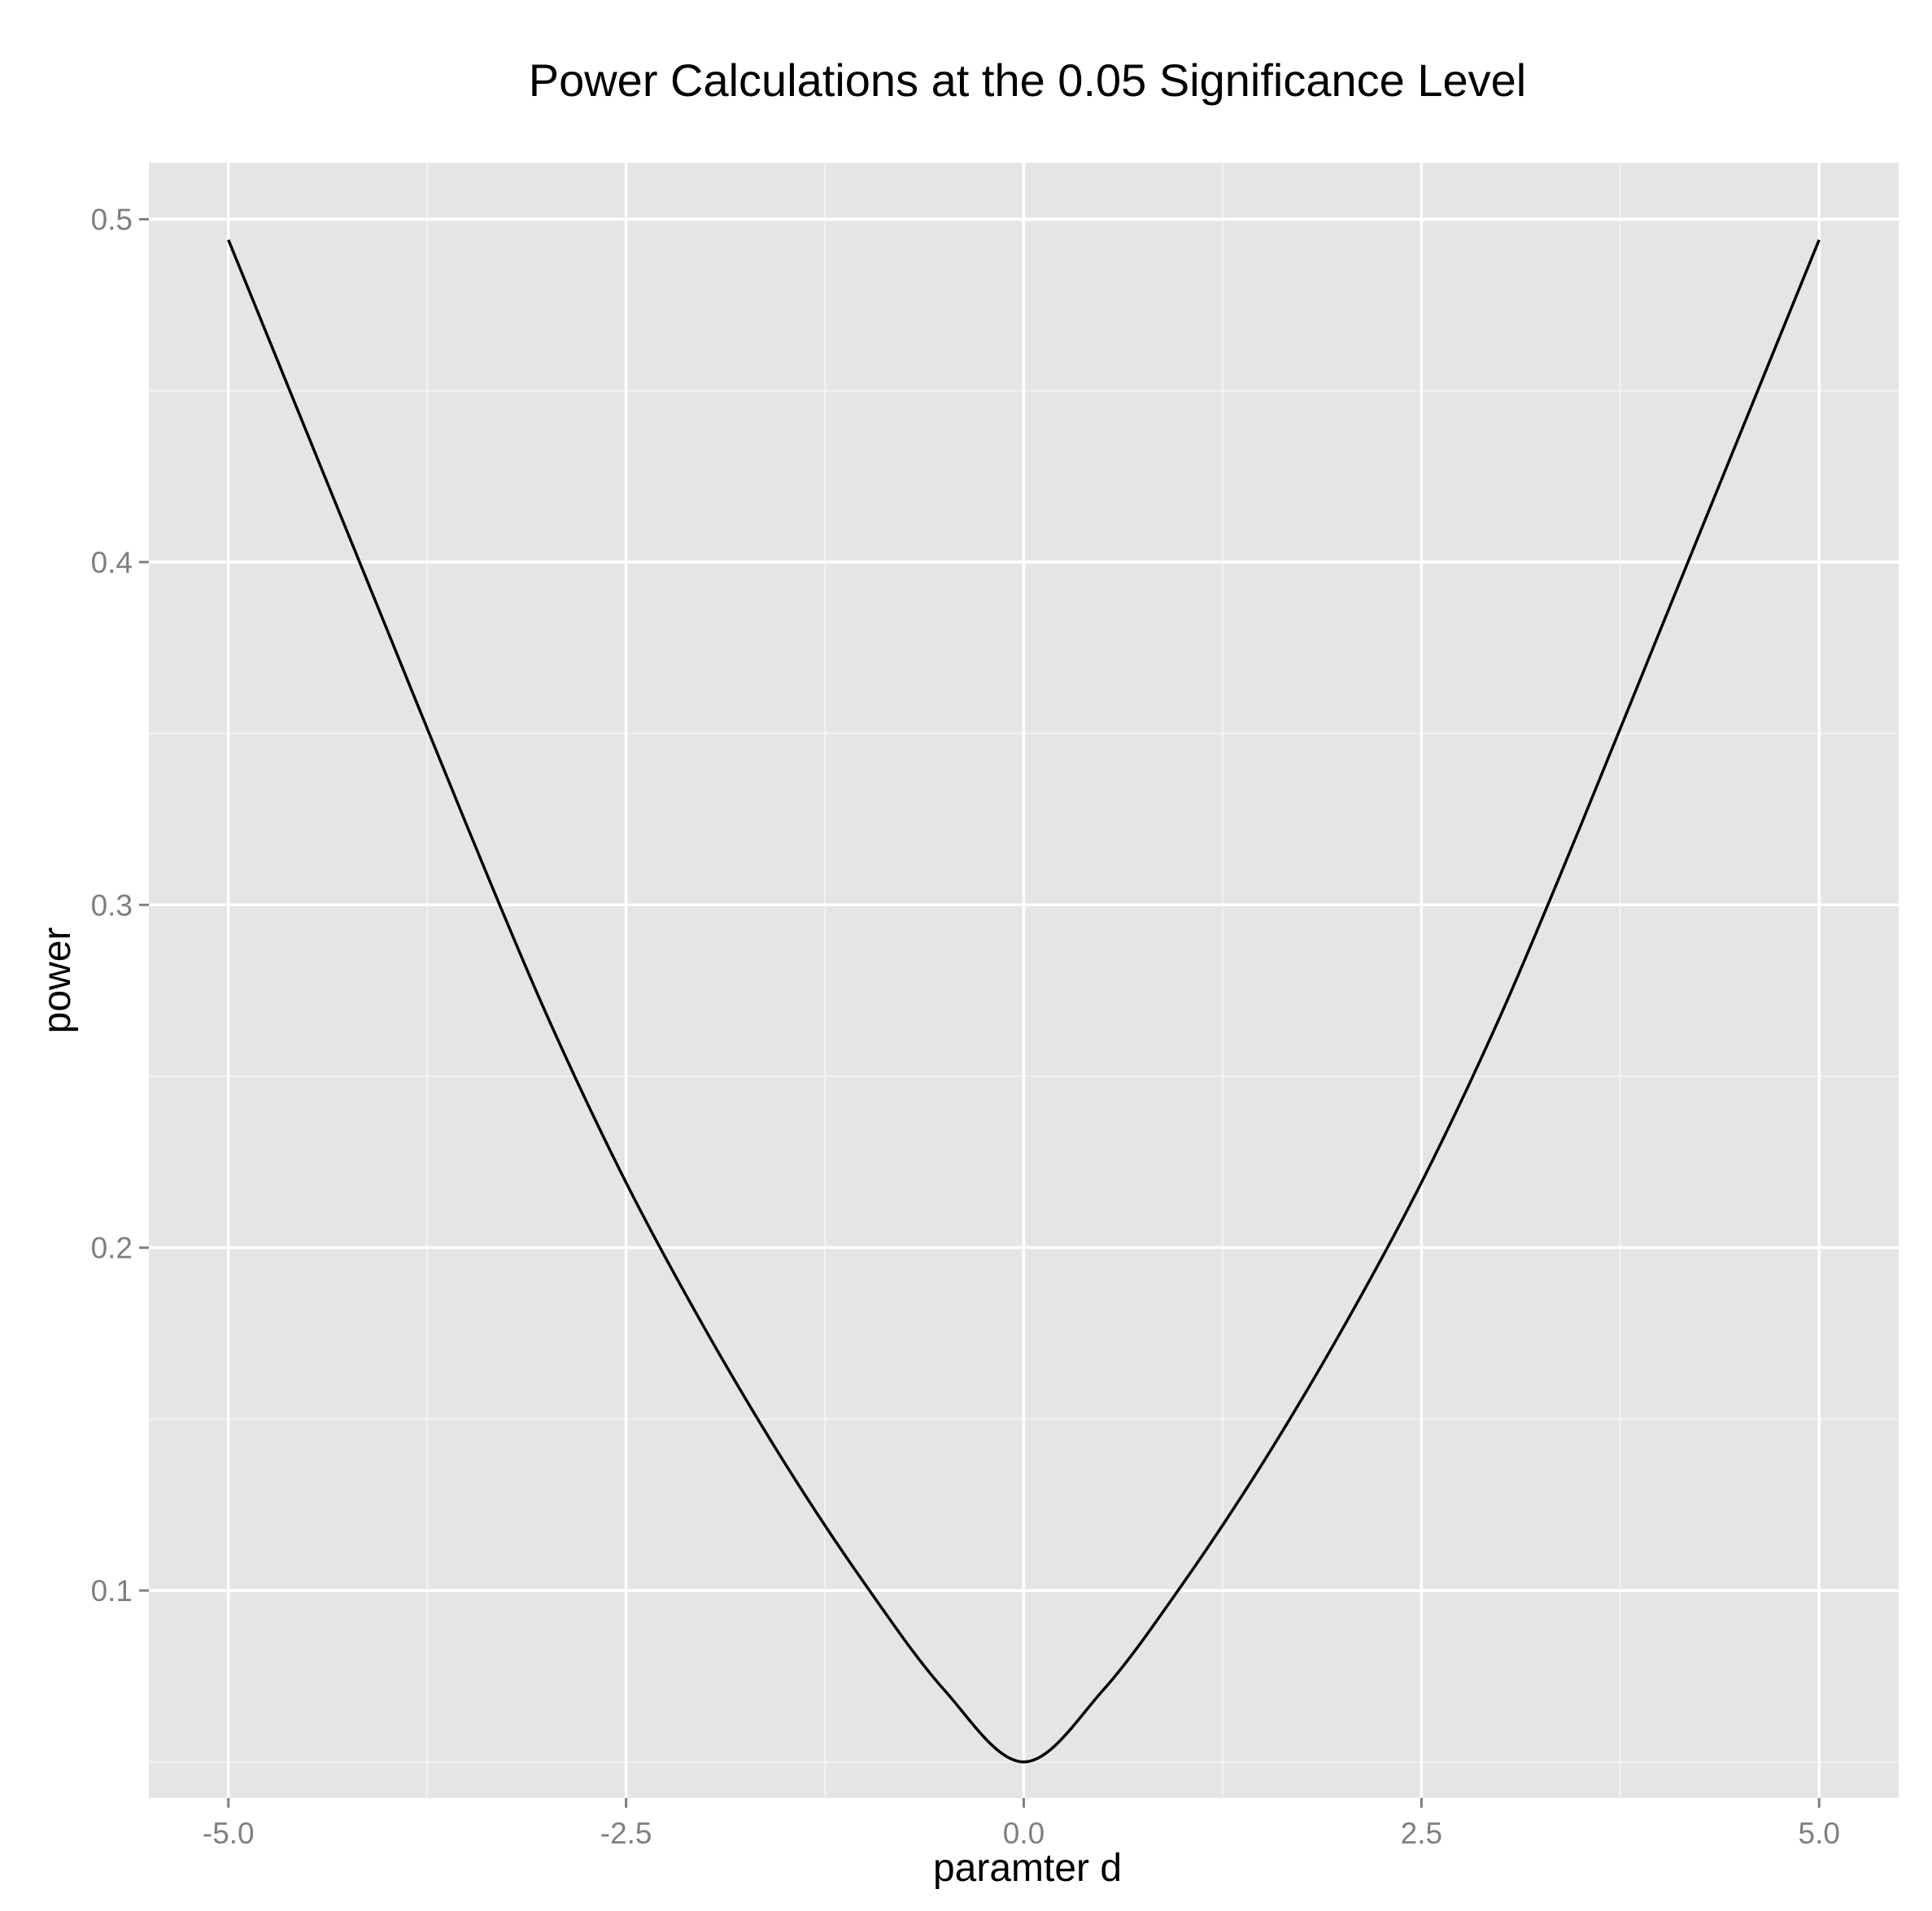  I want to click on x-axis-title: paramter d, so click(1027, 1868).